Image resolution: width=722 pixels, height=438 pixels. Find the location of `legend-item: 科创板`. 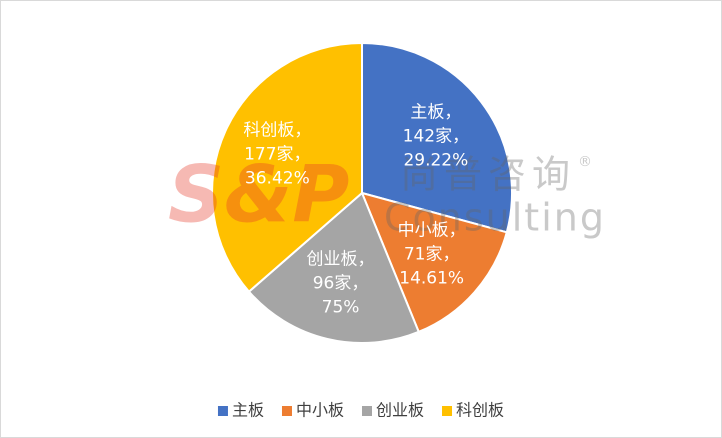

legend-item: 科创板 is located at coordinates (473, 410).